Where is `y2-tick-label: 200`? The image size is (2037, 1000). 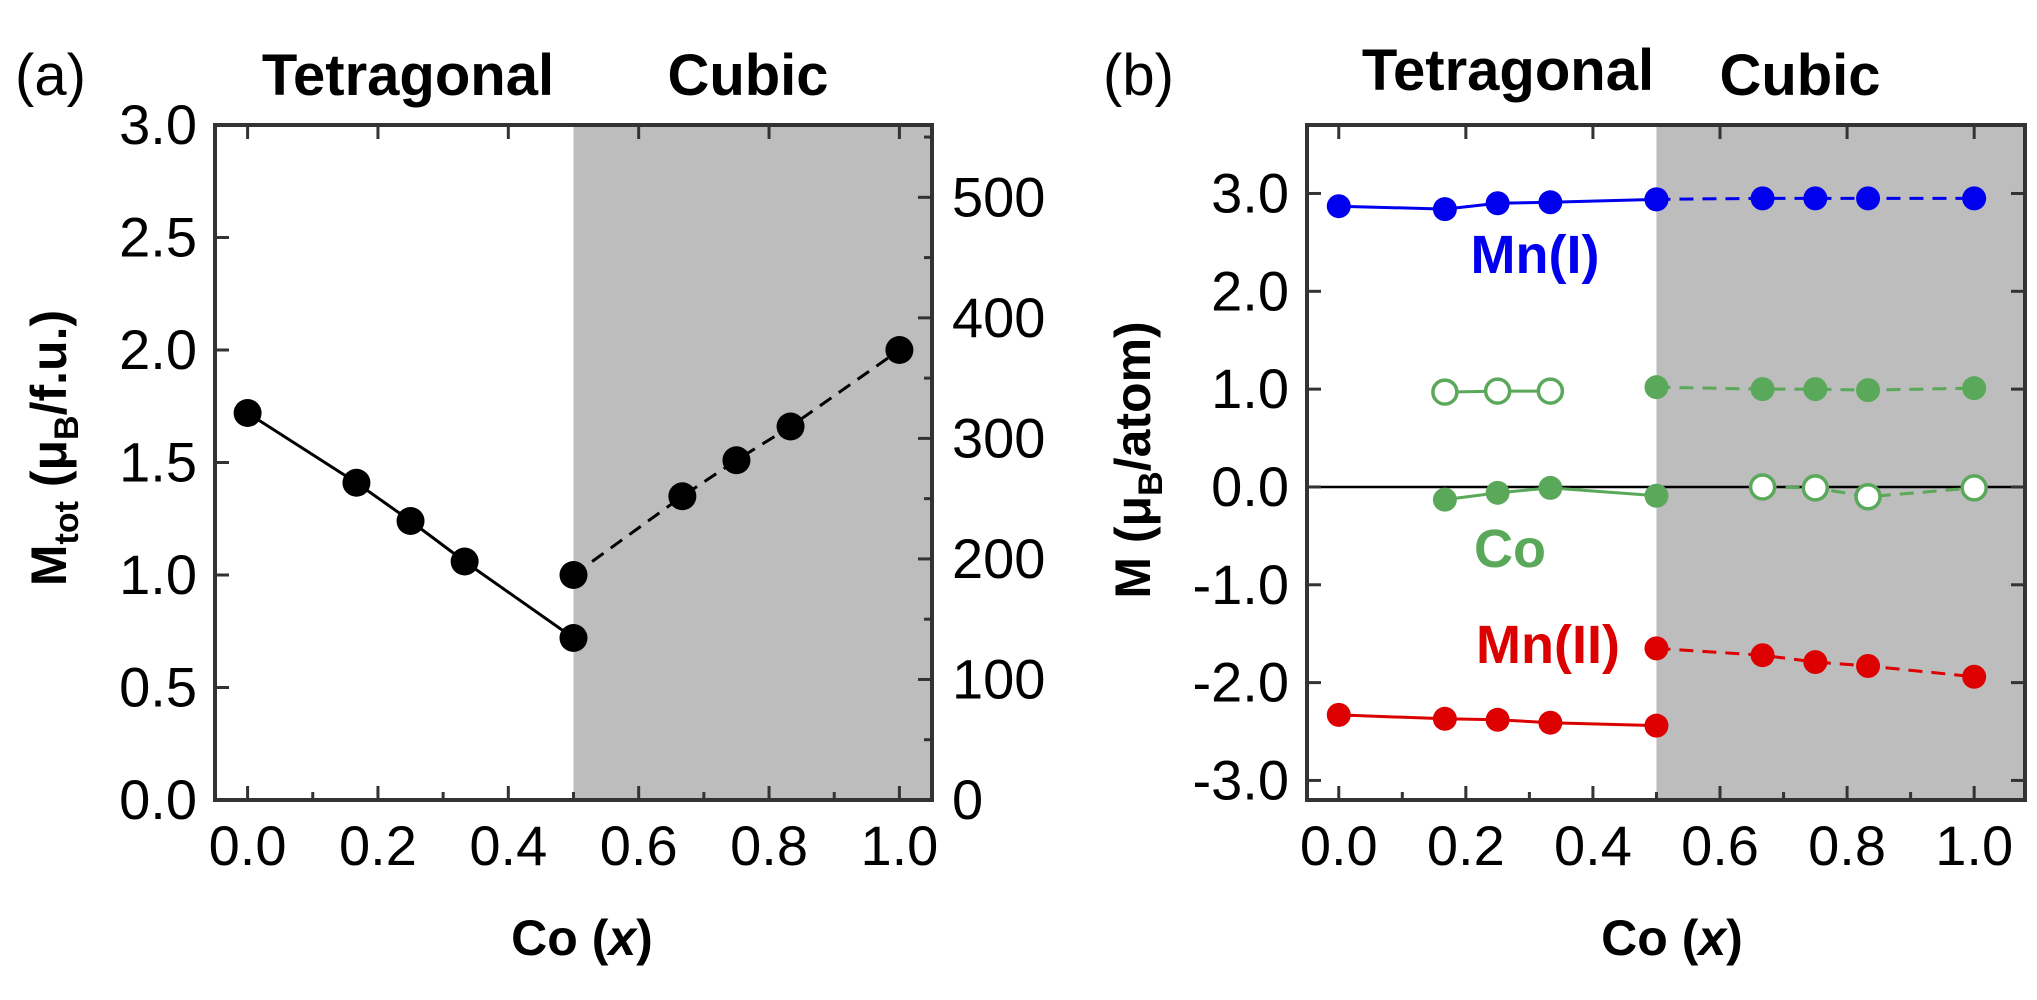
y2-tick-label: 200 is located at coordinates (998, 558).